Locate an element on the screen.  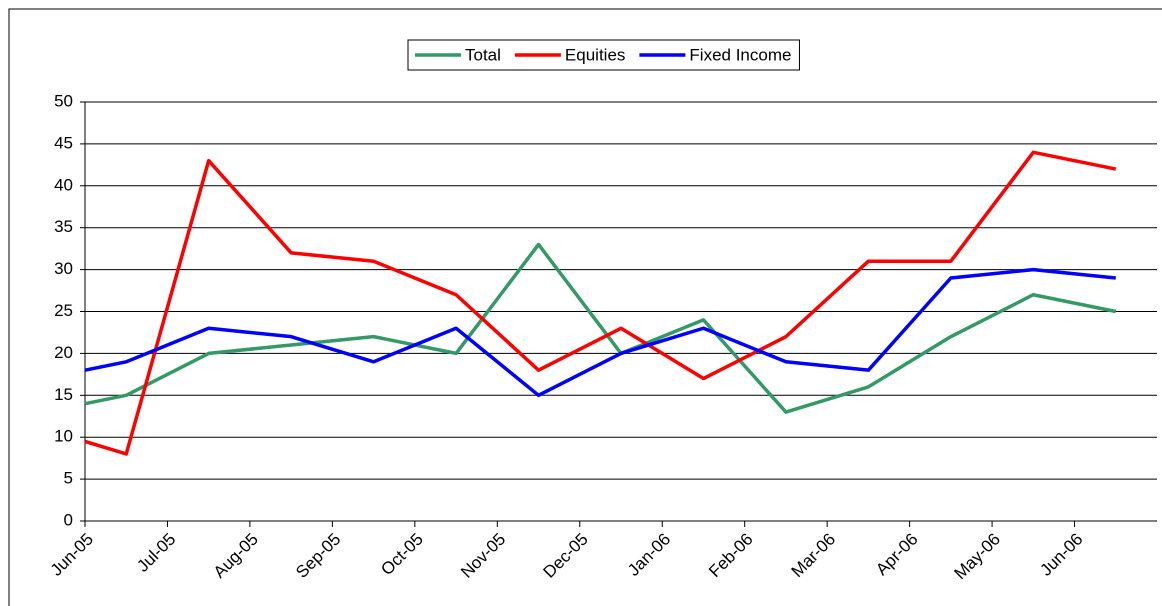
y-tick-label: 5 is located at coordinates (68, 478).